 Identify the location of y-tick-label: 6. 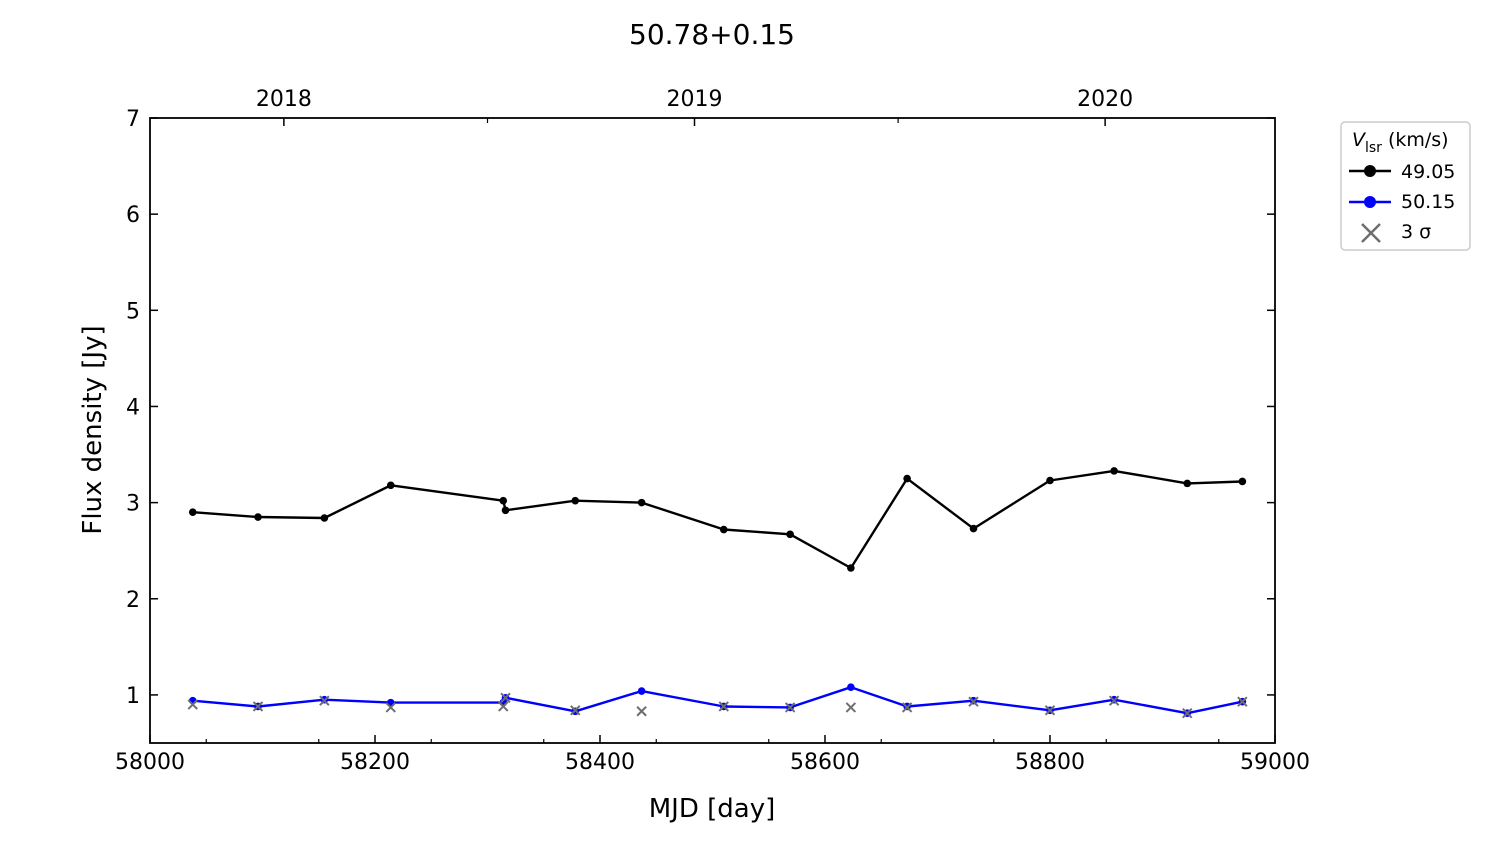
(133, 215).